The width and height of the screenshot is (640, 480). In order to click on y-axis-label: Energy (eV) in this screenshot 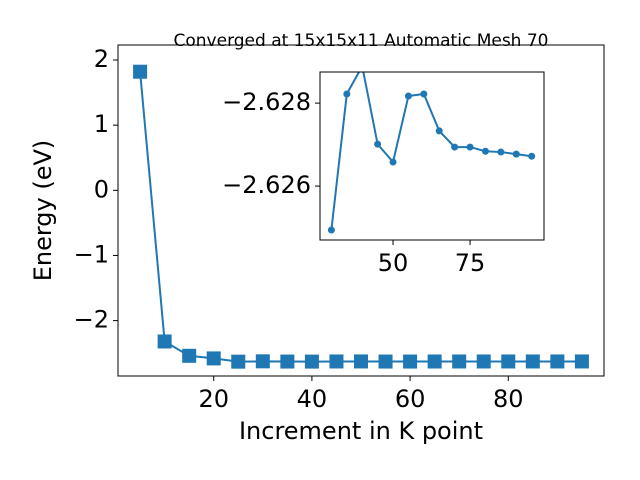, I will do `click(43, 211)`.